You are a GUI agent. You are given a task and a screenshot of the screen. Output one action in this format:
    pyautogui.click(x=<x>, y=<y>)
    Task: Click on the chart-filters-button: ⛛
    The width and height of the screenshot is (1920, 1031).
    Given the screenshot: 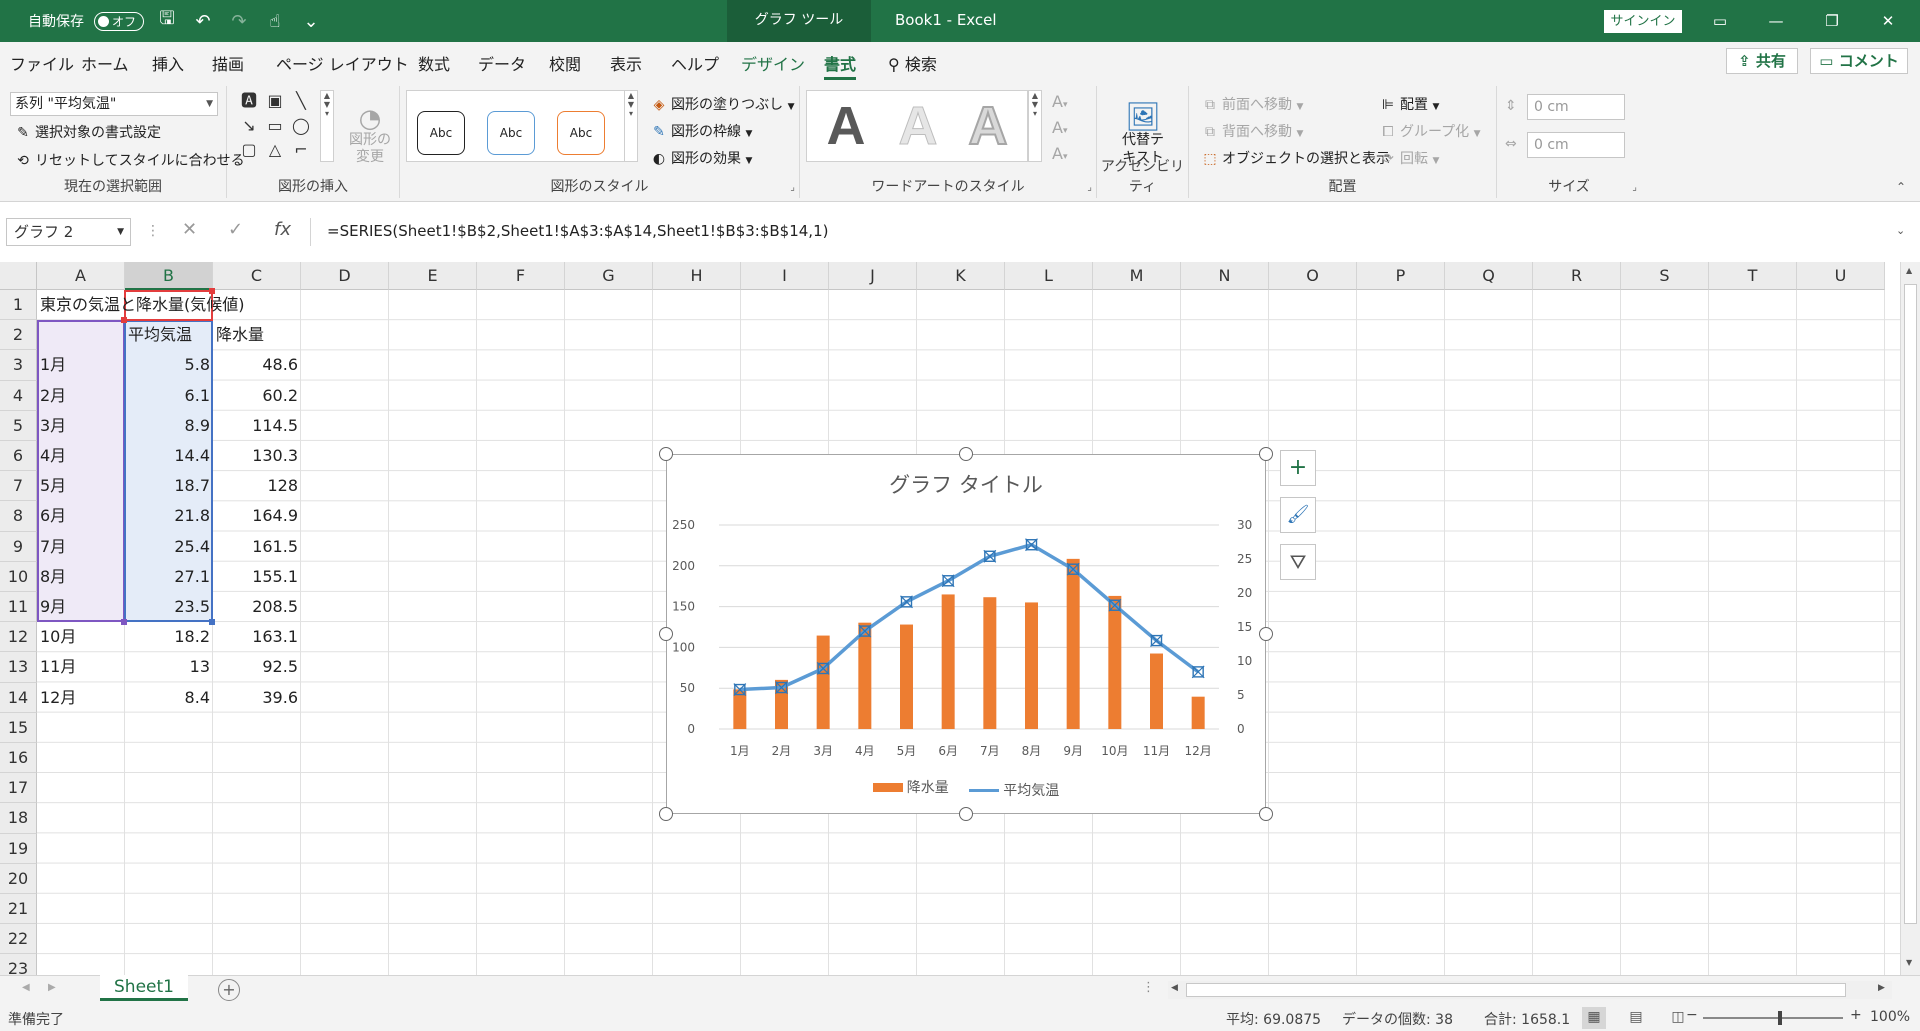 What is the action you would take?
    pyautogui.click(x=1298, y=562)
    